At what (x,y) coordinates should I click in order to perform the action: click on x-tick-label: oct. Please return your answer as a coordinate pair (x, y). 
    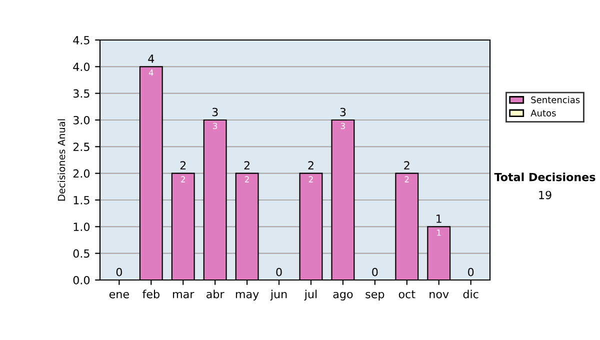
    Looking at the image, I should click on (407, 294).